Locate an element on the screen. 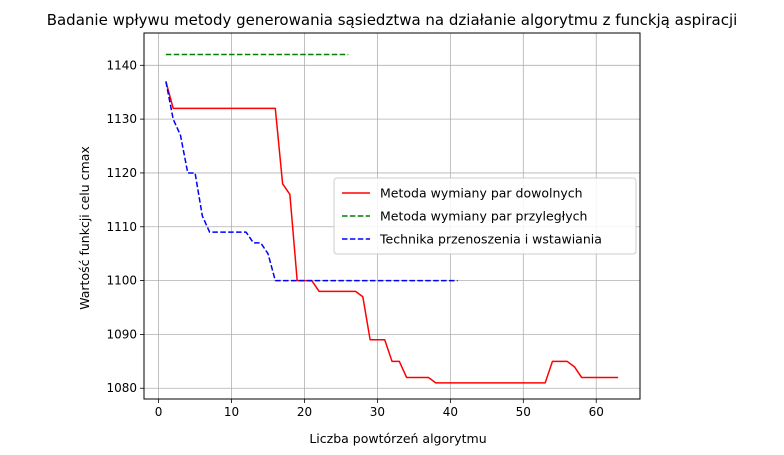  x-tick-label: 10 is located at coordinates (231, 412).